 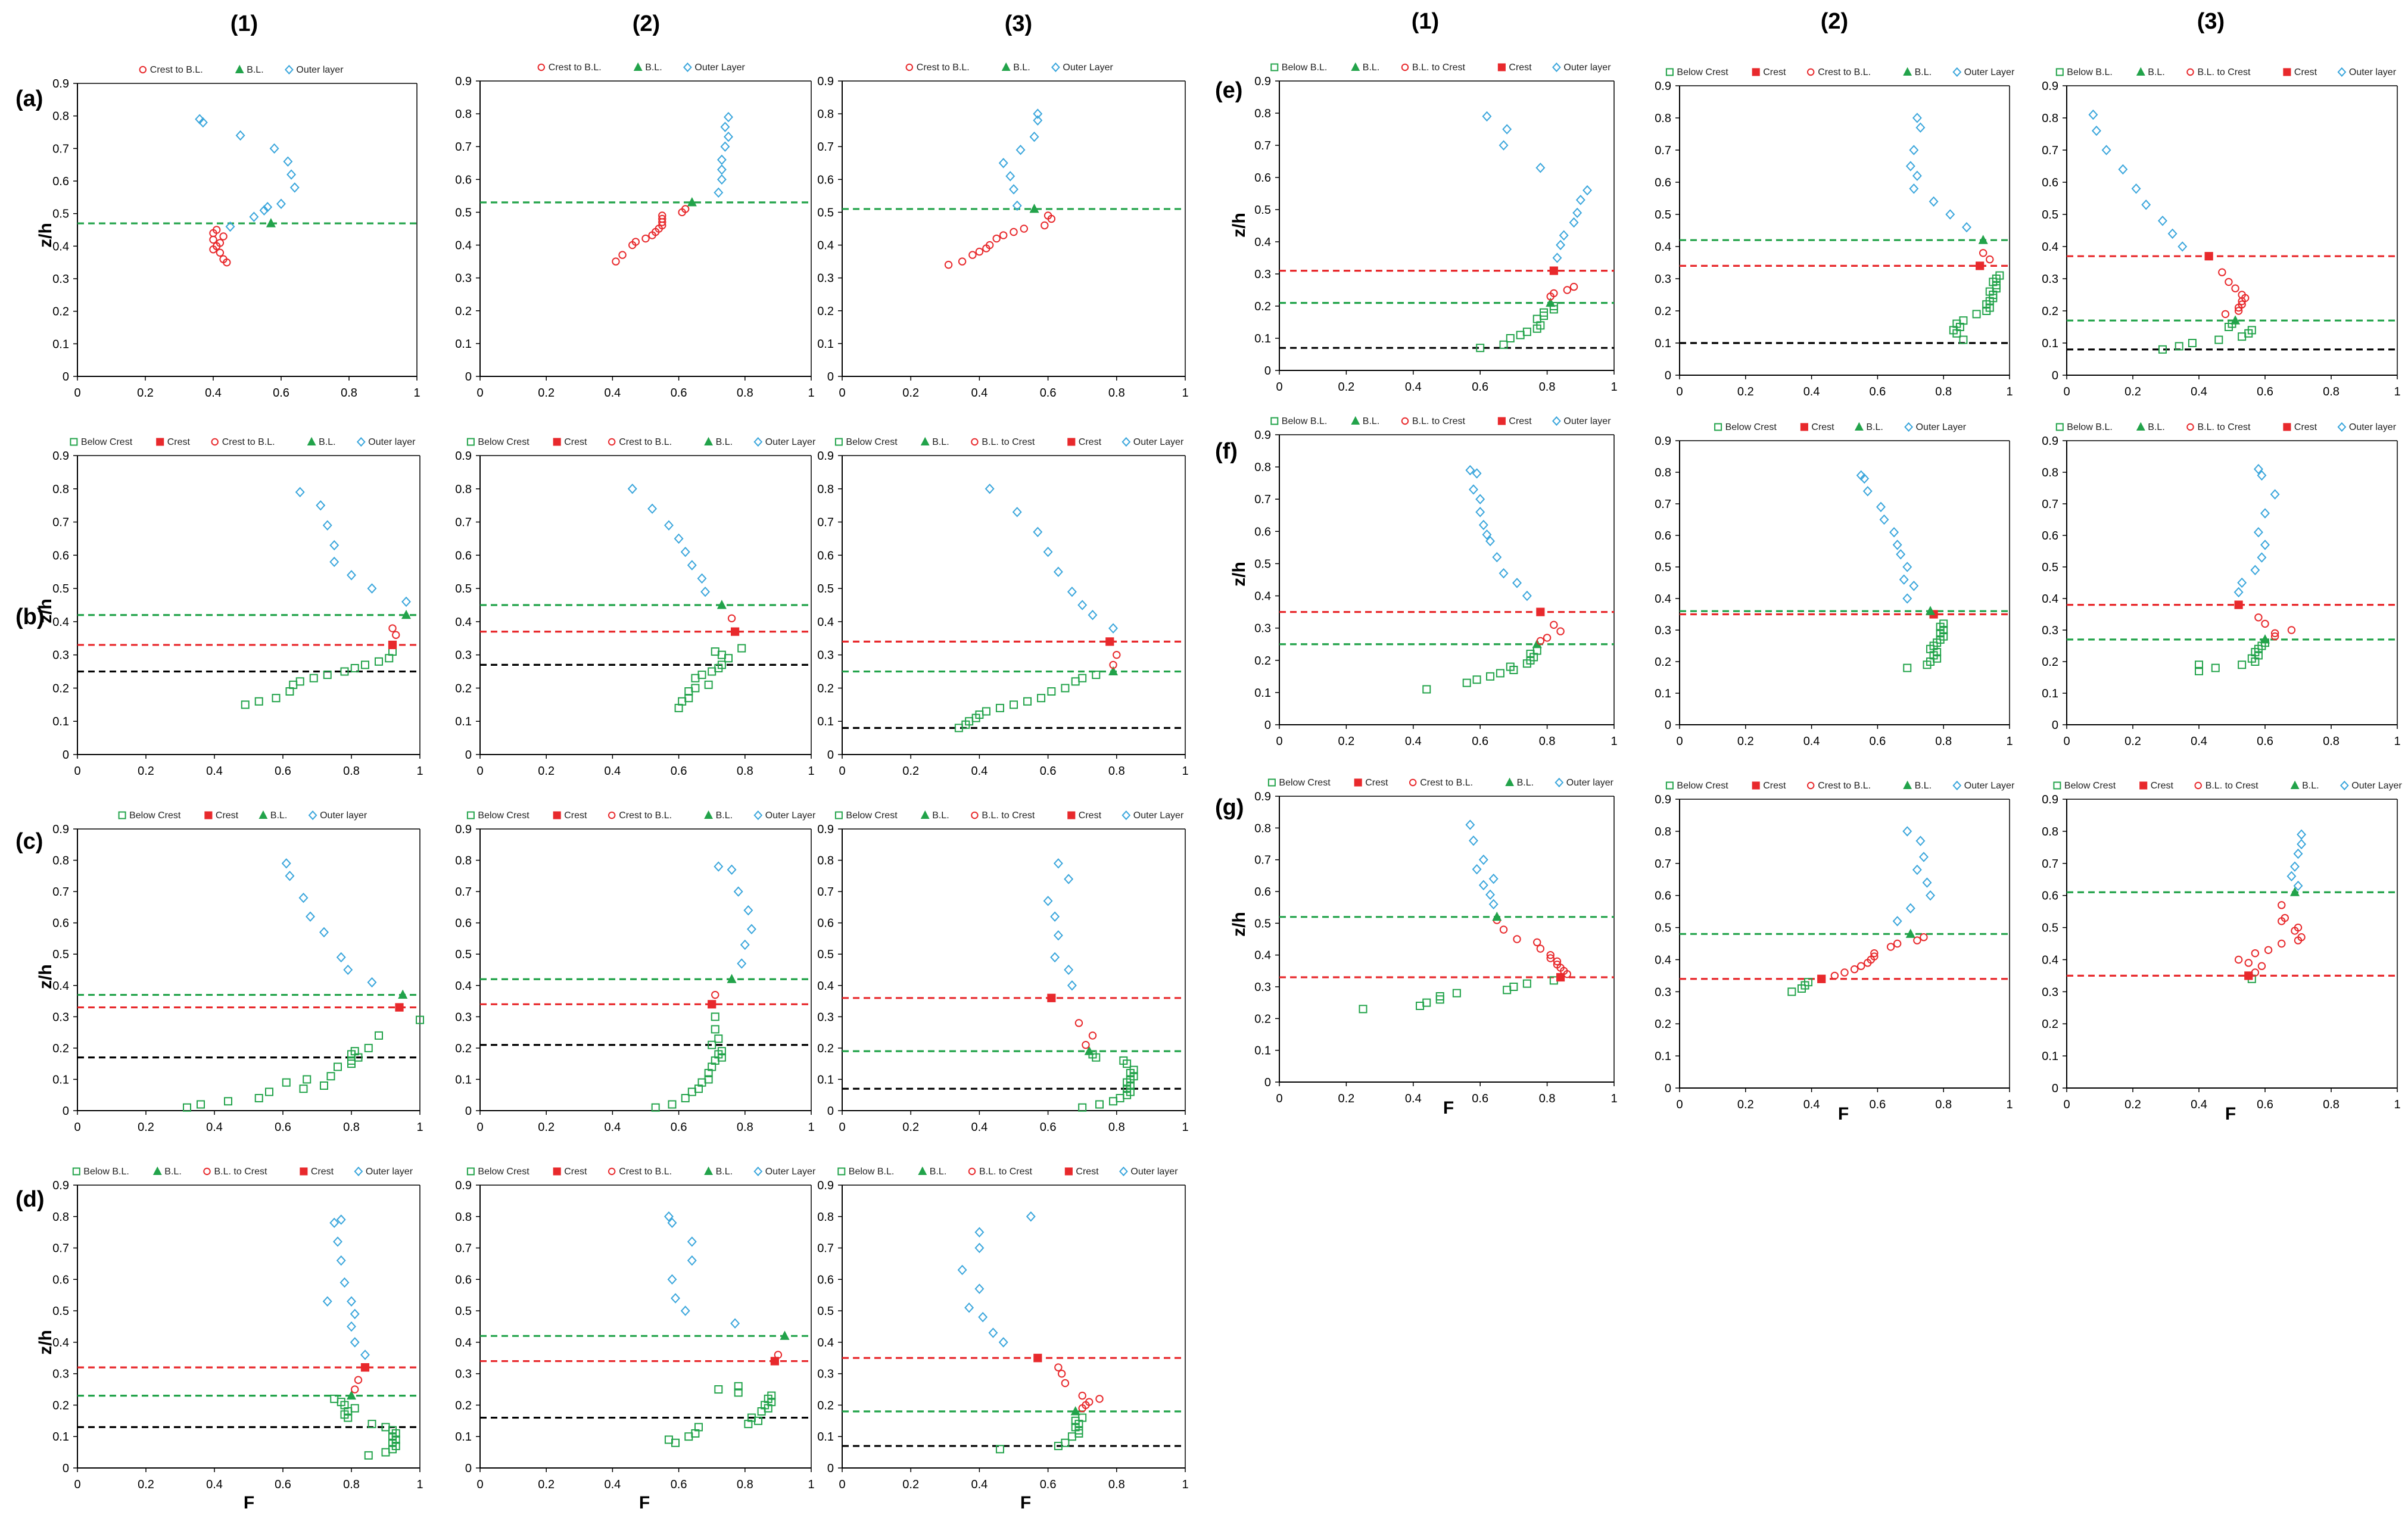 I want to click on y-tick-label: 0.9, so click(x=1663, y=799).